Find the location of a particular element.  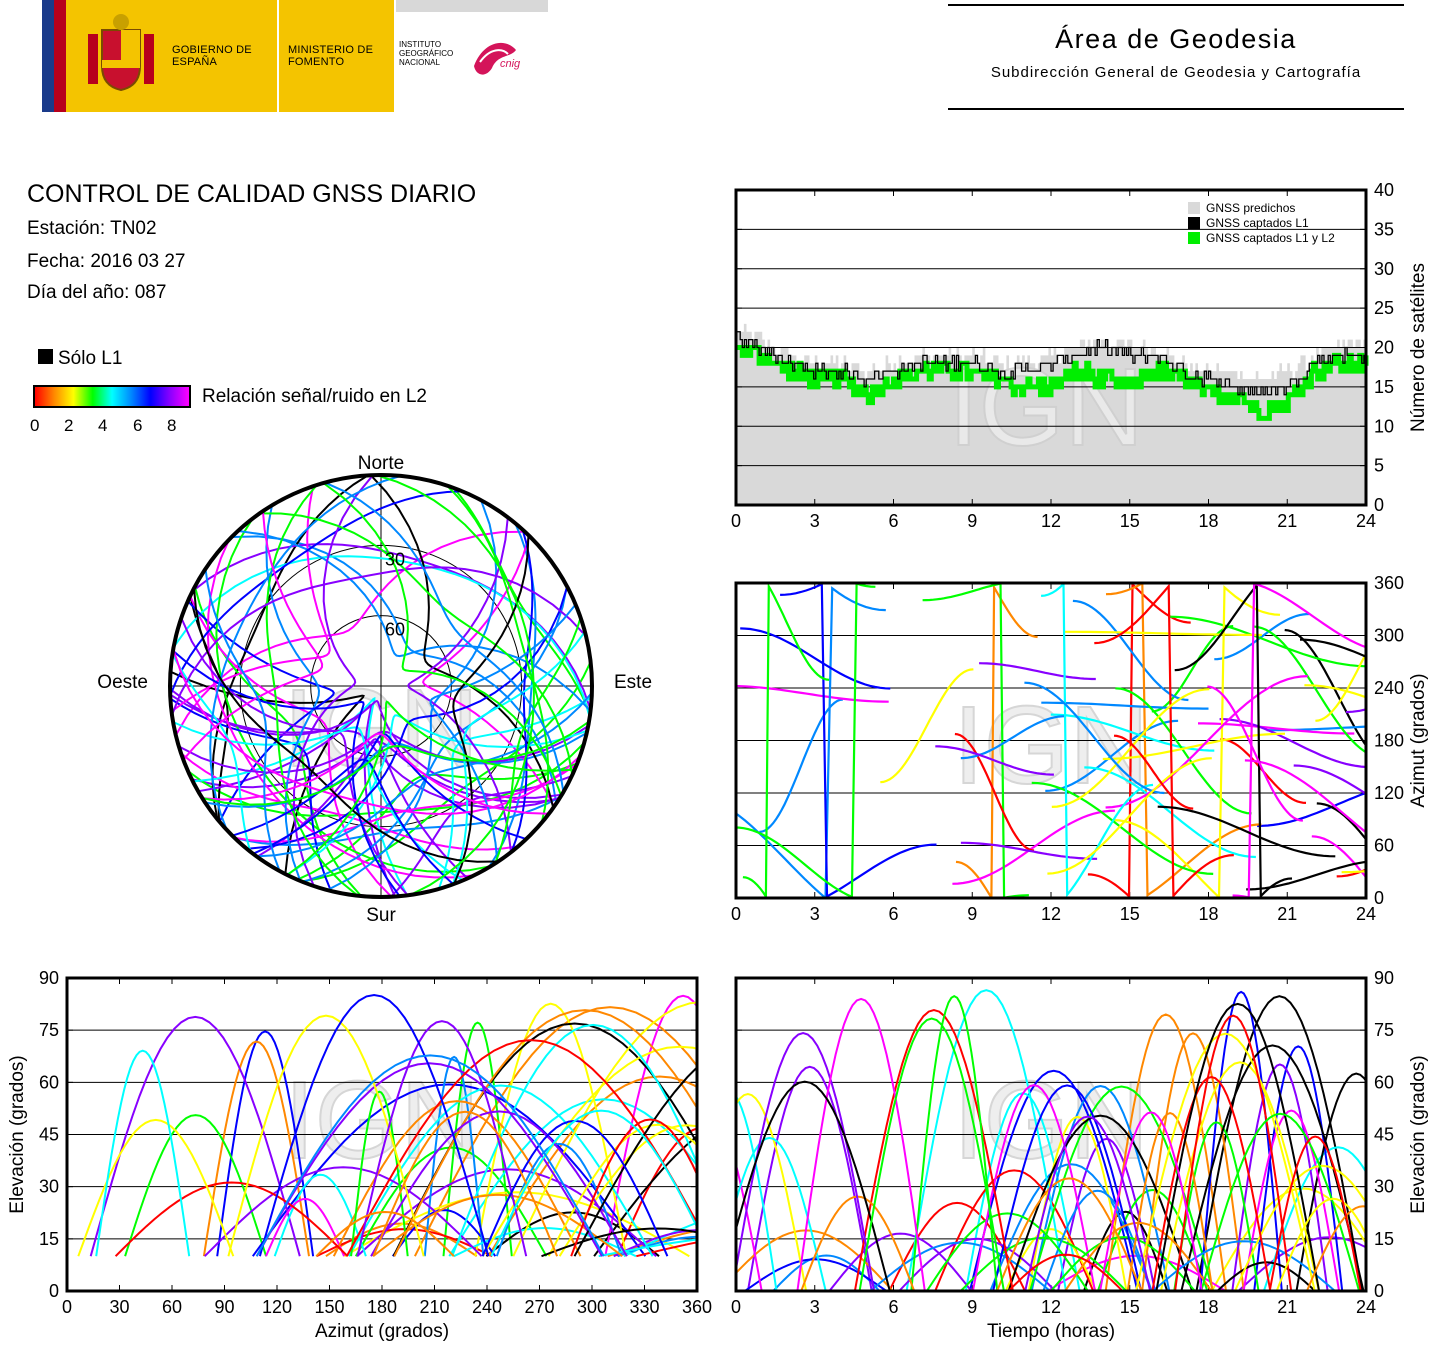

plot-border is located at coordinates (1051, 740).